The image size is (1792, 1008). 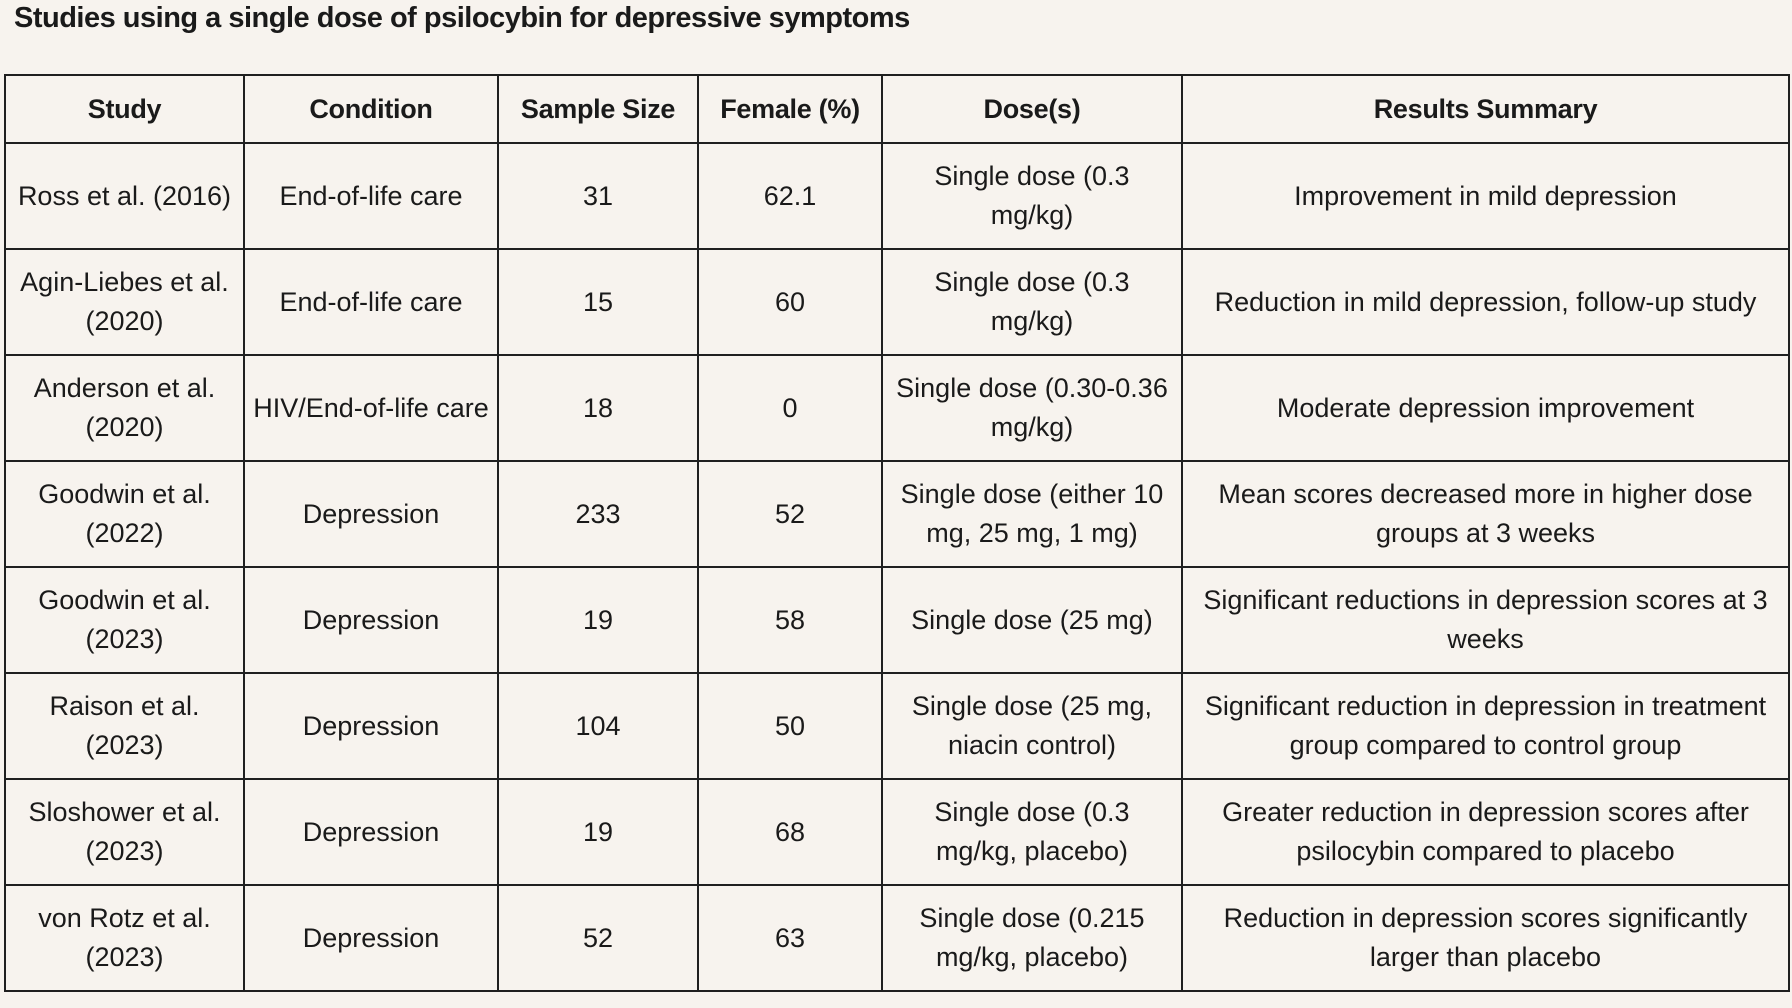 I want to click on cell-study: von Rotz et al. (2023), so click(x=124, y=938).